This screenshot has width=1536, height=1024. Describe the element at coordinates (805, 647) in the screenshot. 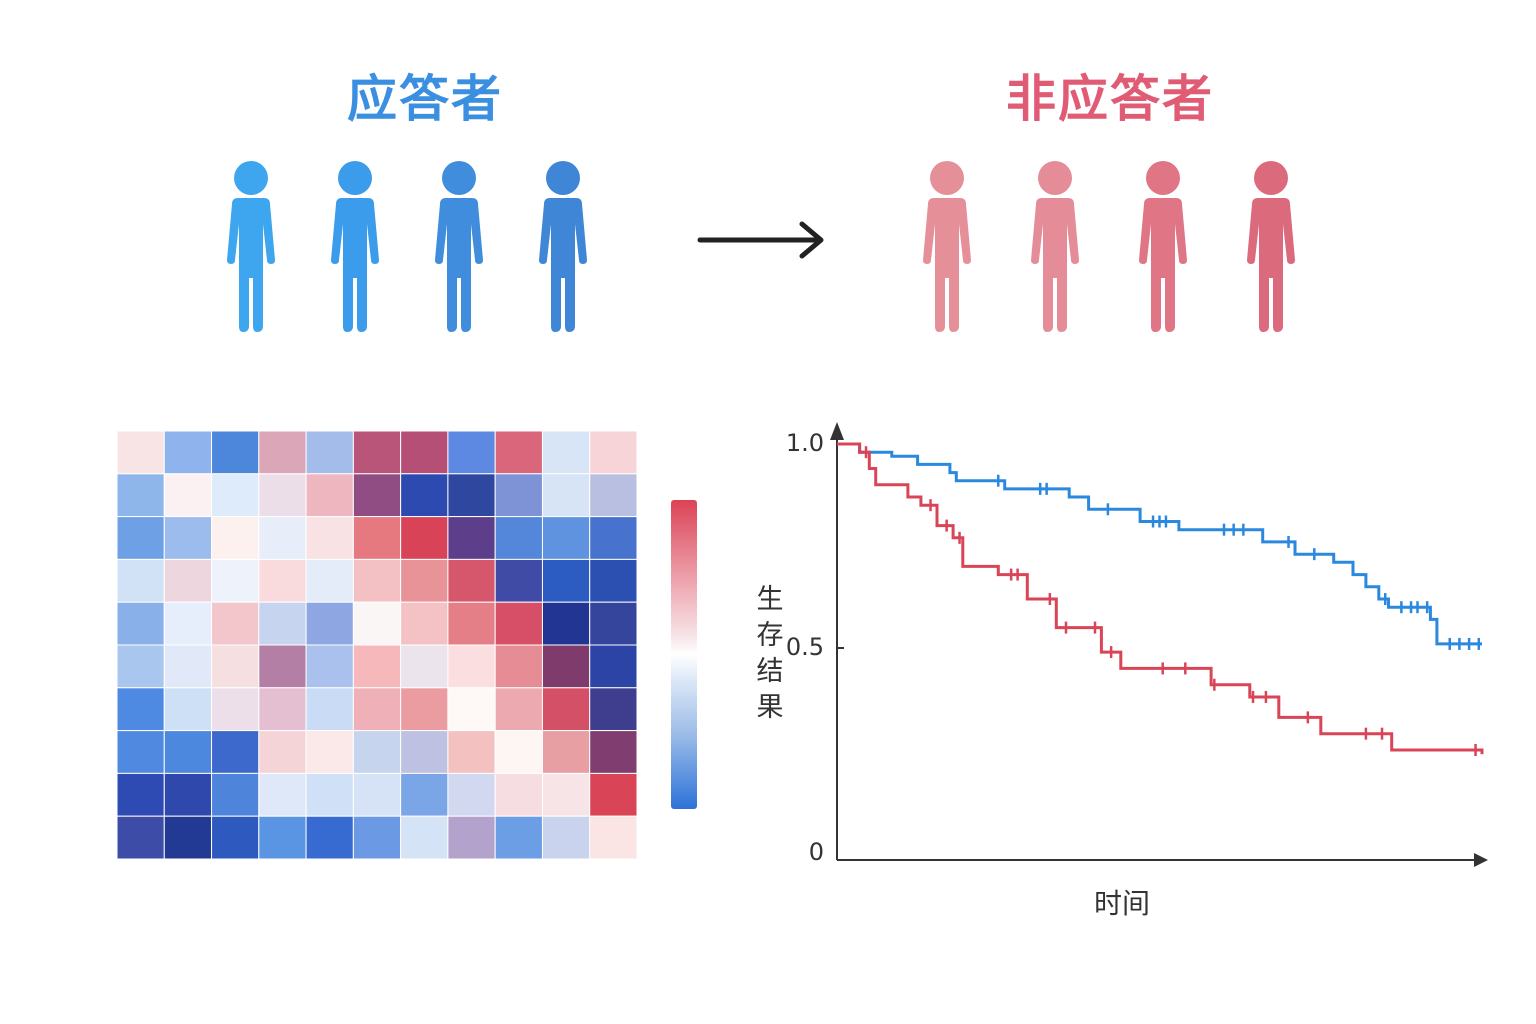

I see `y-tick-label: 0.5` at that location.